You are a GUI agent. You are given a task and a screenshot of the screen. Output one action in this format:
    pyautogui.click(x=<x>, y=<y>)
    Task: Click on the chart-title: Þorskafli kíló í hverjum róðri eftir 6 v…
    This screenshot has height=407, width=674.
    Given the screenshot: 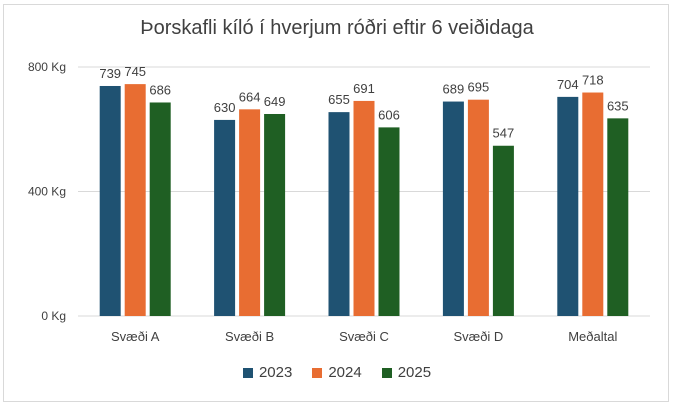 What is the action you would take?
    pyautogui.click(x=337, y=28)
    